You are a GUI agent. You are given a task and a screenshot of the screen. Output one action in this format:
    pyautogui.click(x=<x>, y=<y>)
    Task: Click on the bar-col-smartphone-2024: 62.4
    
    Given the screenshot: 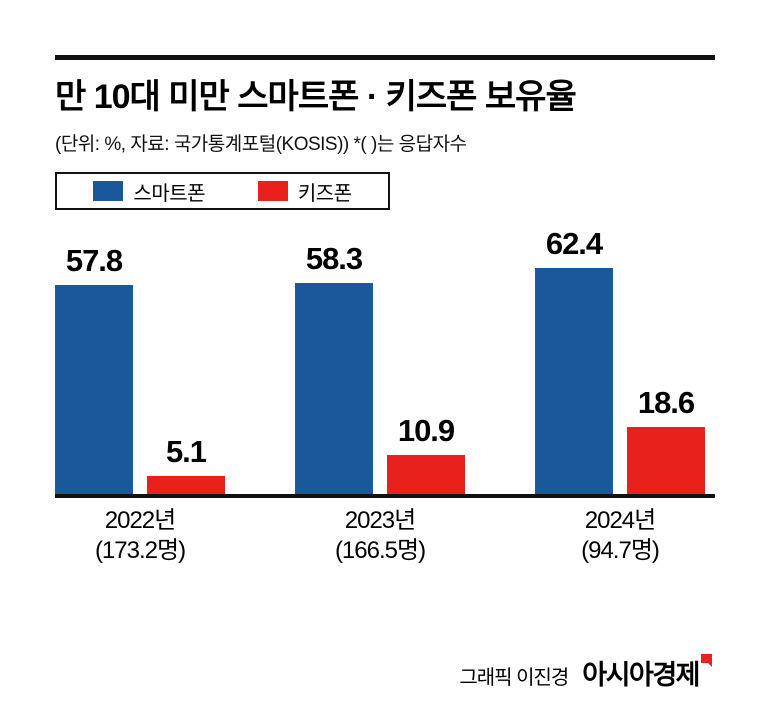 What is the action you would take?
    pyautogui.click(x=574, y=360)
    